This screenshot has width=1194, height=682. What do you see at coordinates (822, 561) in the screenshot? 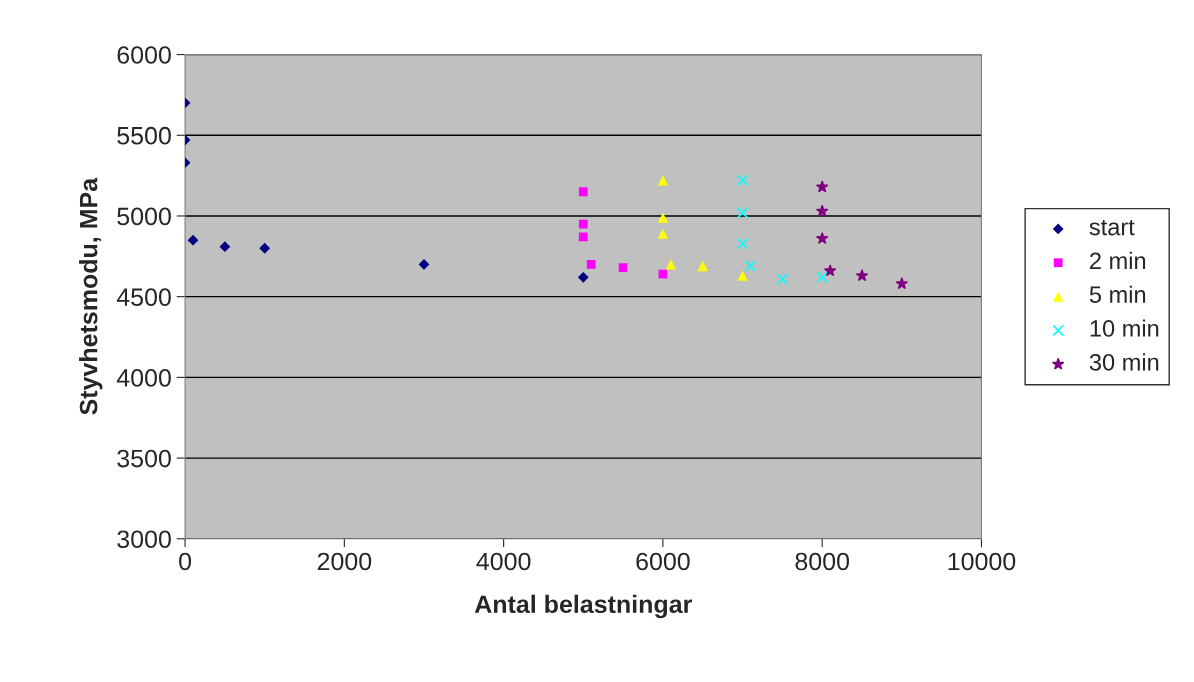
I see `x-tick-label: 8000` at bounding box center [822, 561].